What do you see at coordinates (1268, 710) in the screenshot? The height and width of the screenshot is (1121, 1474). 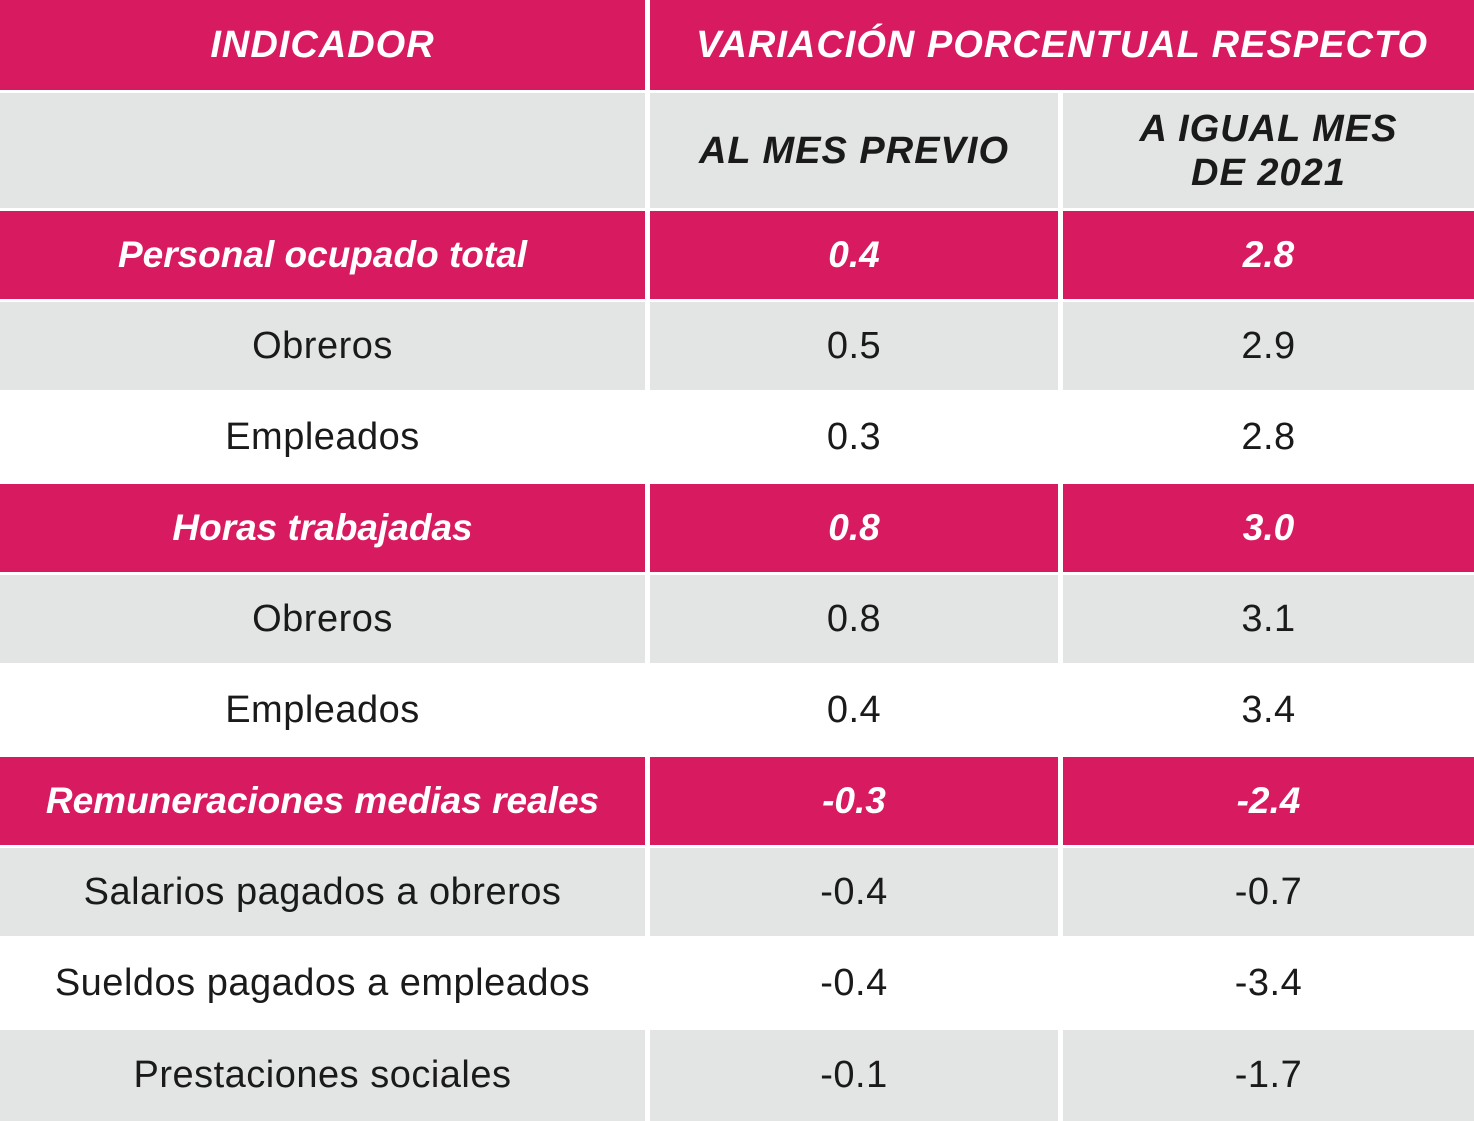 I see `row-year-value: 3.4` at bounding box center [1268, 710].